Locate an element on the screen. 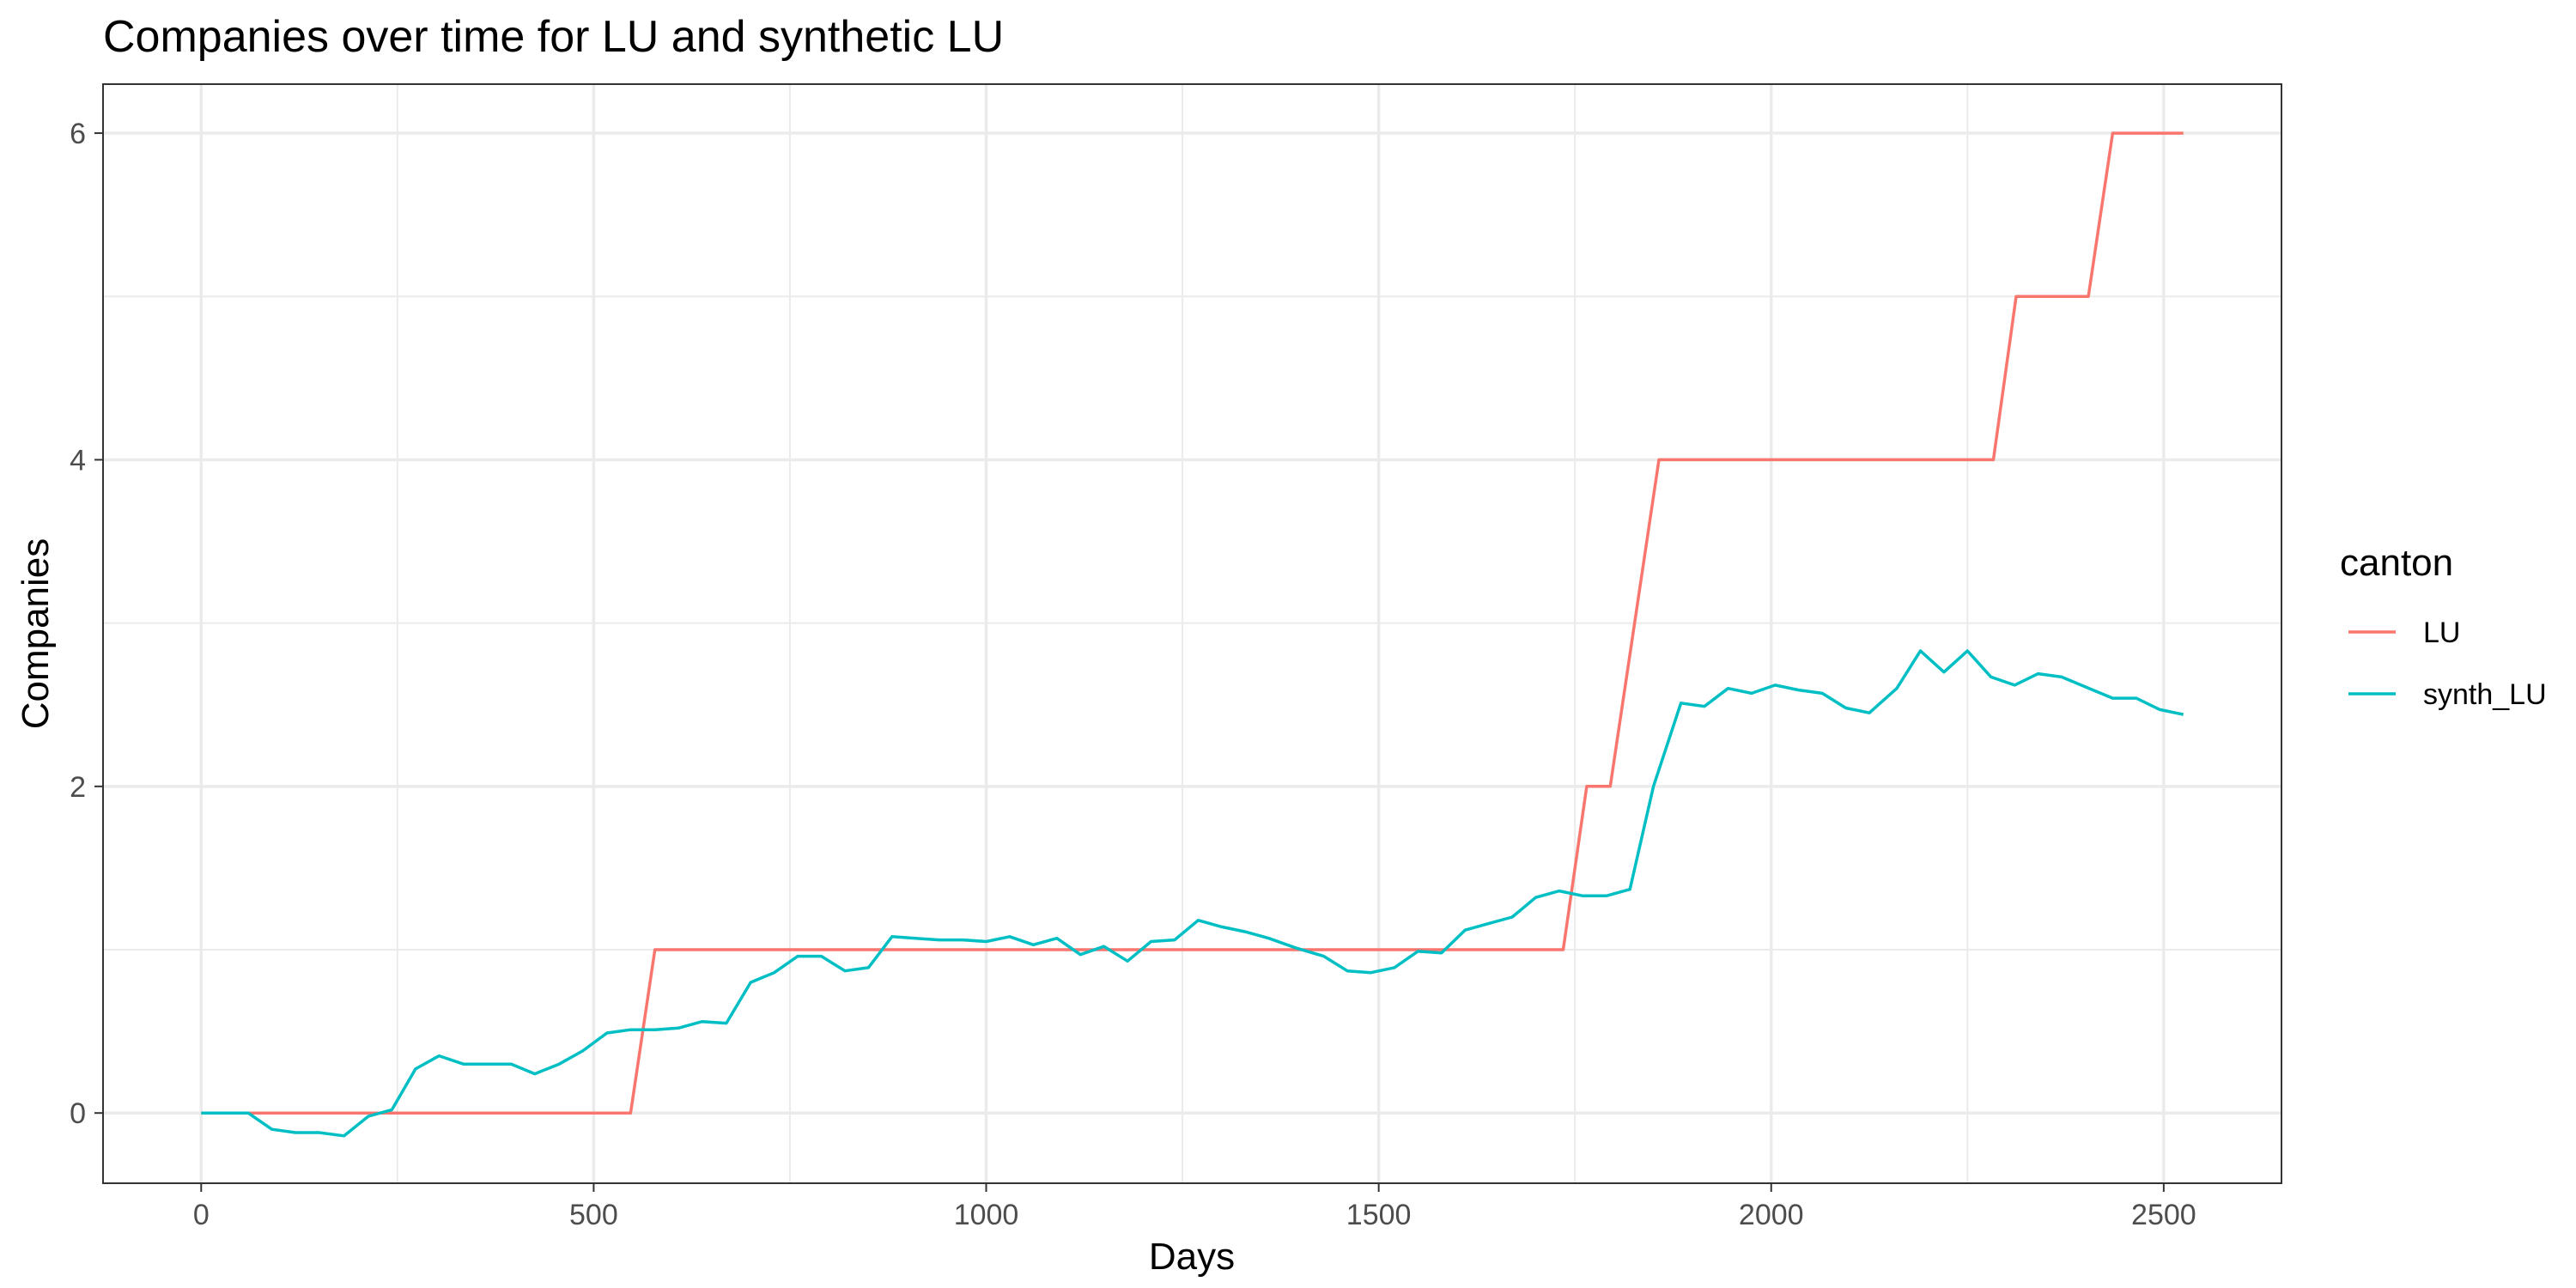 The image size is (2576, 1288). x-tick-label: 2500 is located at coordinates (2163, 1215).